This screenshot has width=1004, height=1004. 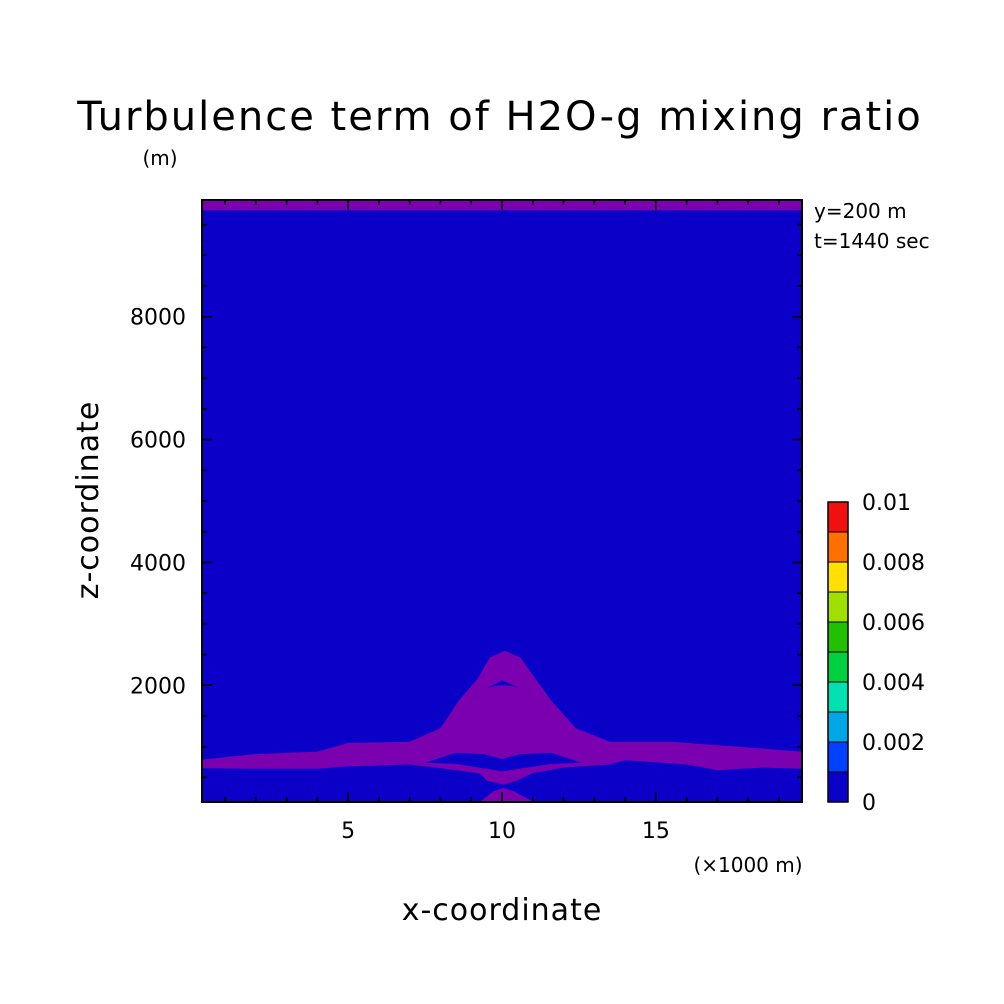 What do you see at coordinates (348, 831) in the screenshot?
I see `x-tick-label: 5` at bounding box center [348, 831].